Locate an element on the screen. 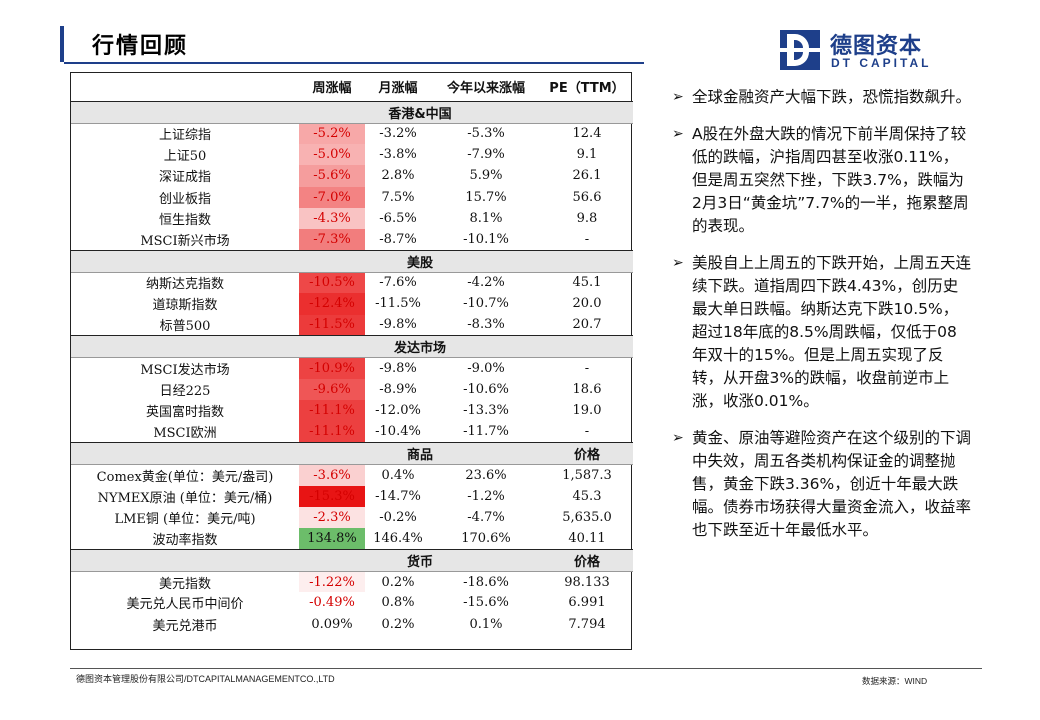  pe-cell: 19.0 is located at coordinates (587, 411).